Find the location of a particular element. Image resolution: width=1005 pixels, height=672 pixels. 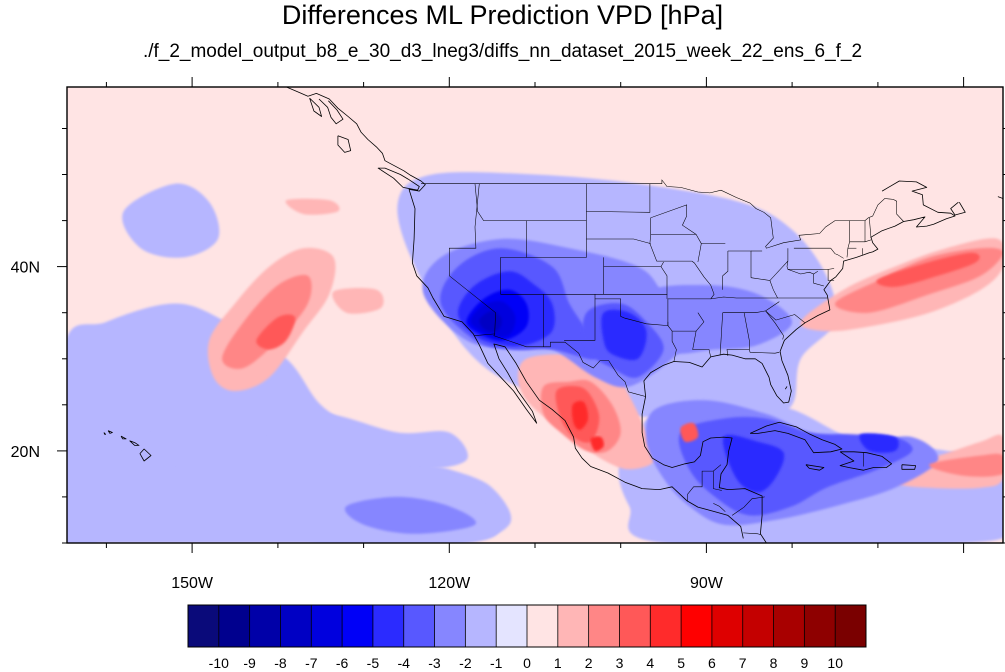

colorbar-label: -7 is located at coordinates (311, 663).